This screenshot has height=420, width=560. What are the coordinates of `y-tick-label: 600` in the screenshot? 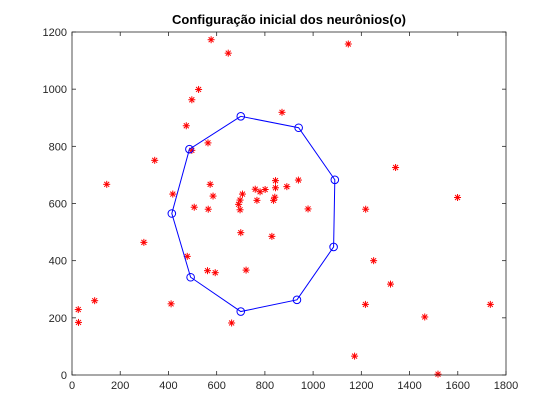 It's located at (58, 205).